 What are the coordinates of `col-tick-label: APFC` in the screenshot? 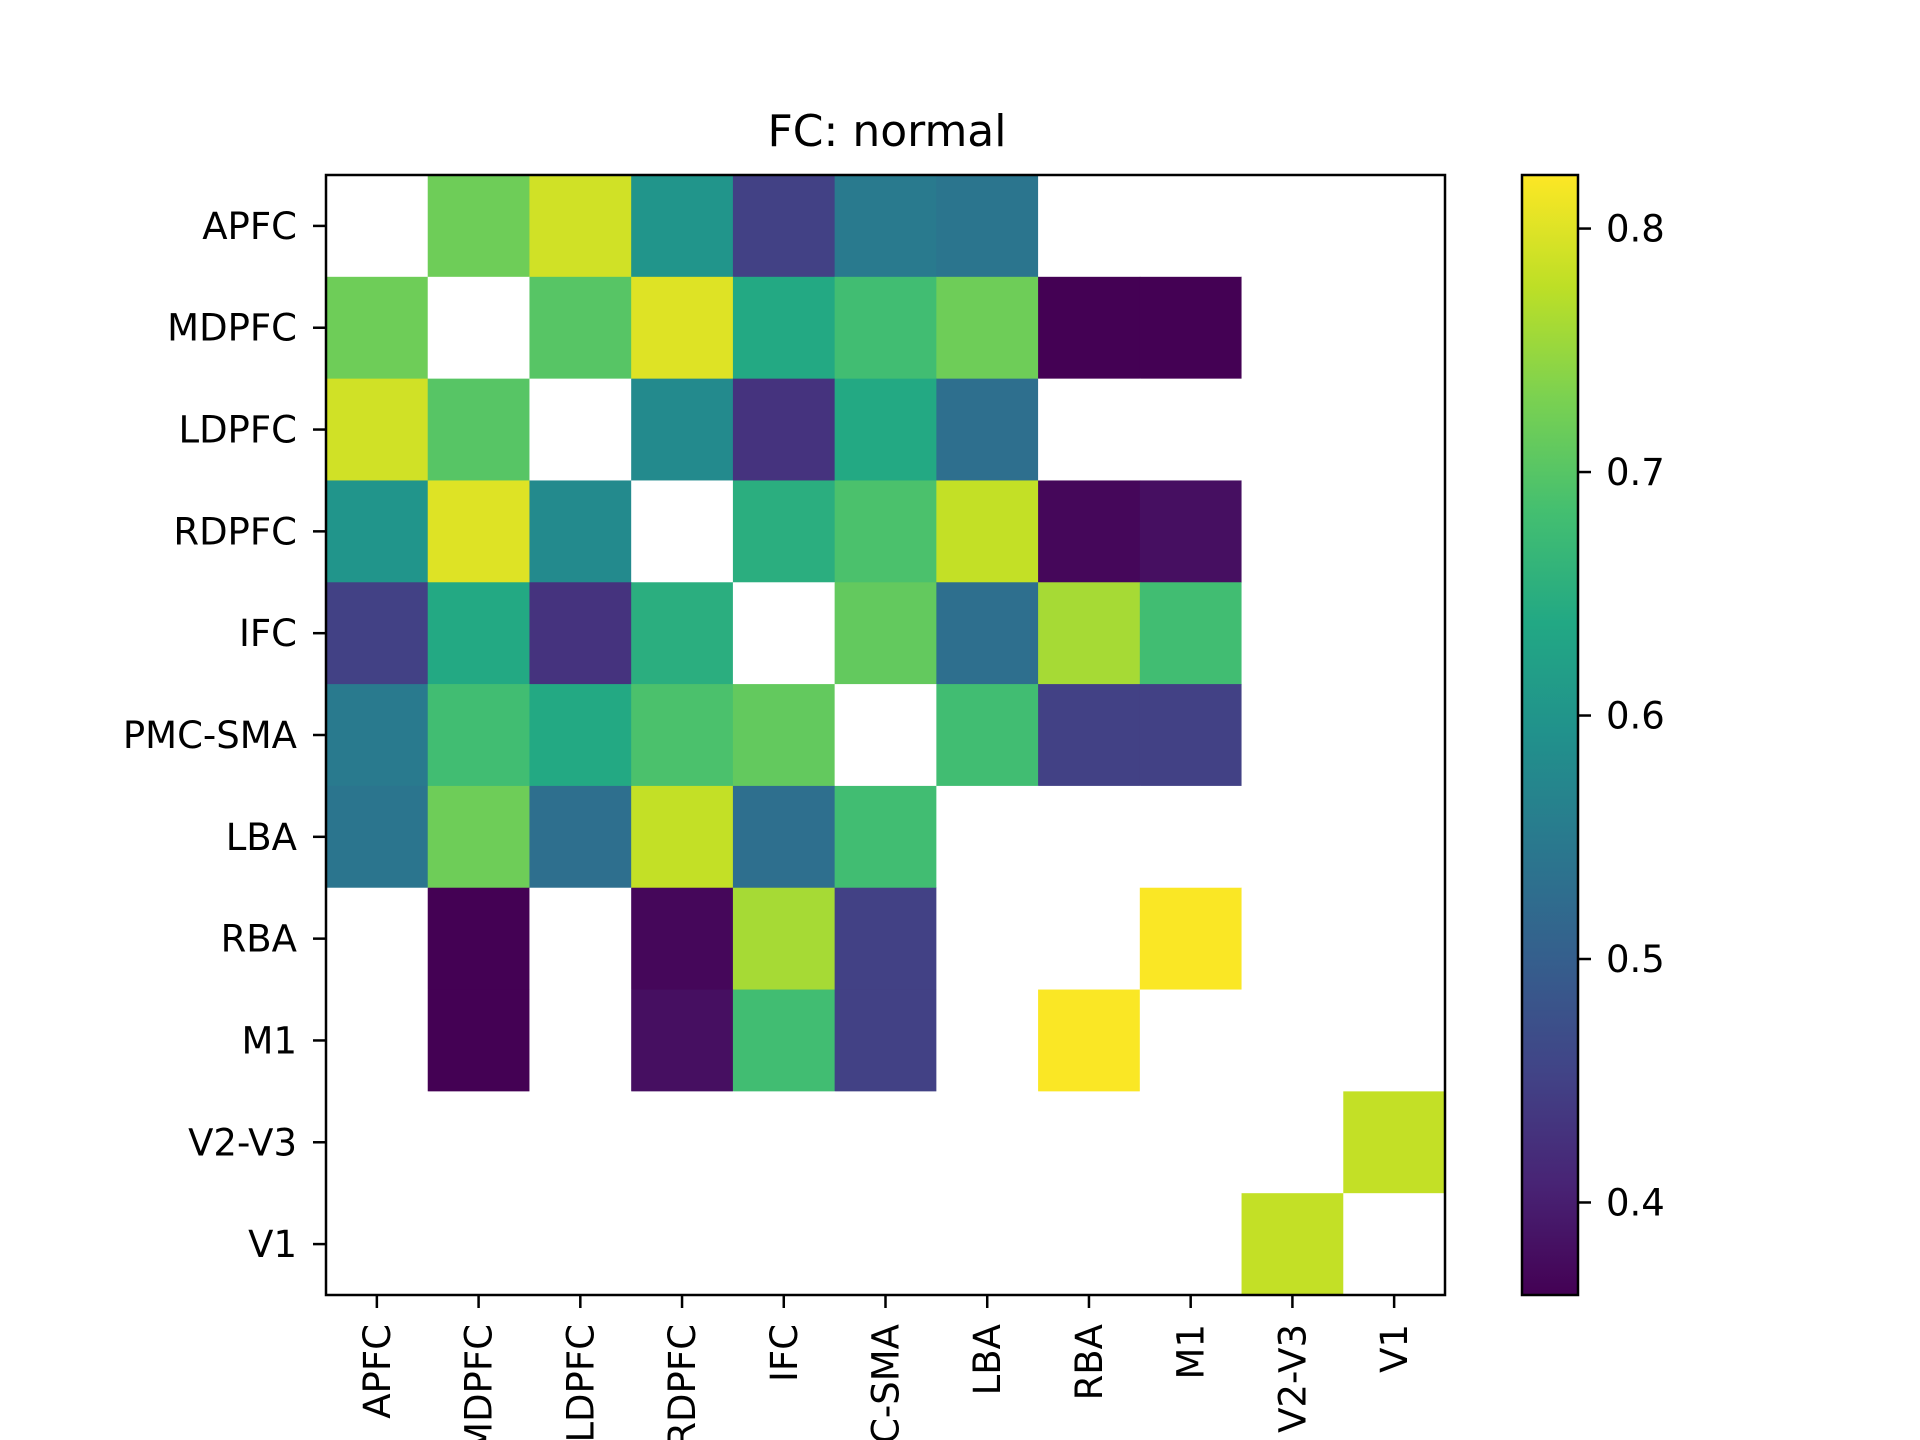 It's located at (377, 1371).